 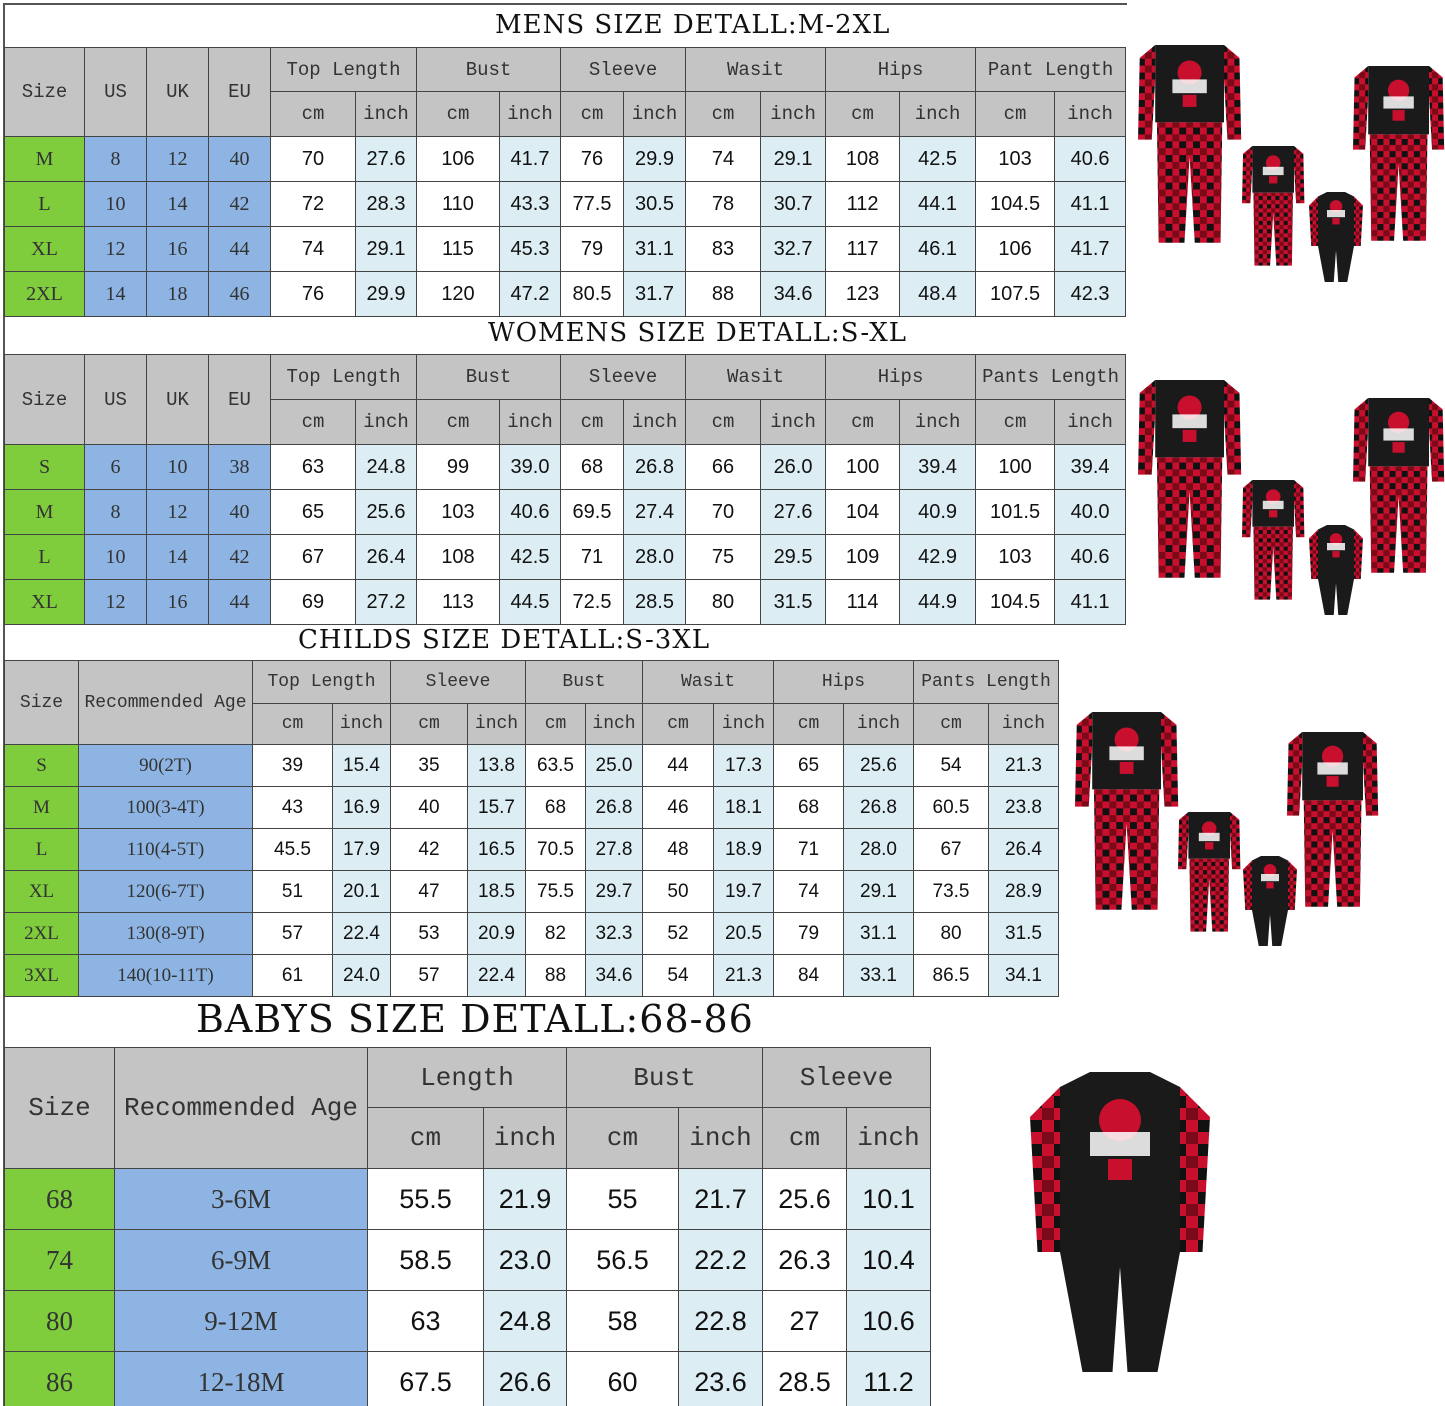 What do you see at coordinates (313, 602) in the screenshot?
I see `value-cell: 69` at bounding box center [313, 602].